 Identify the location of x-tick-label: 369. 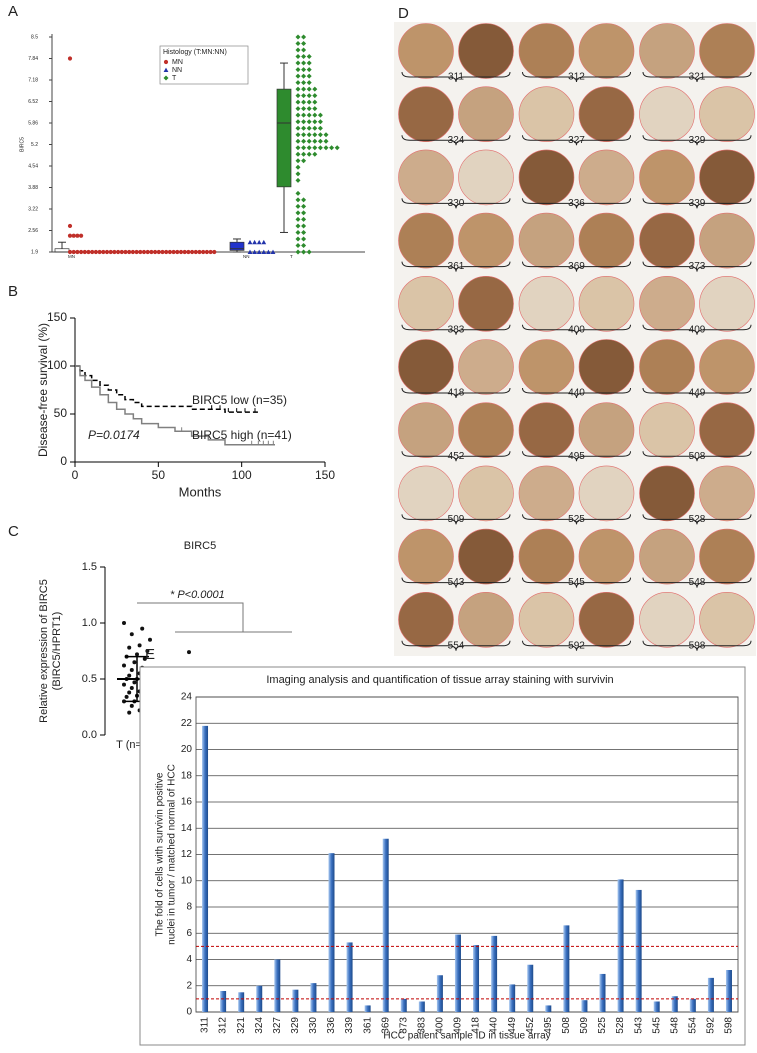
(385, 1025).